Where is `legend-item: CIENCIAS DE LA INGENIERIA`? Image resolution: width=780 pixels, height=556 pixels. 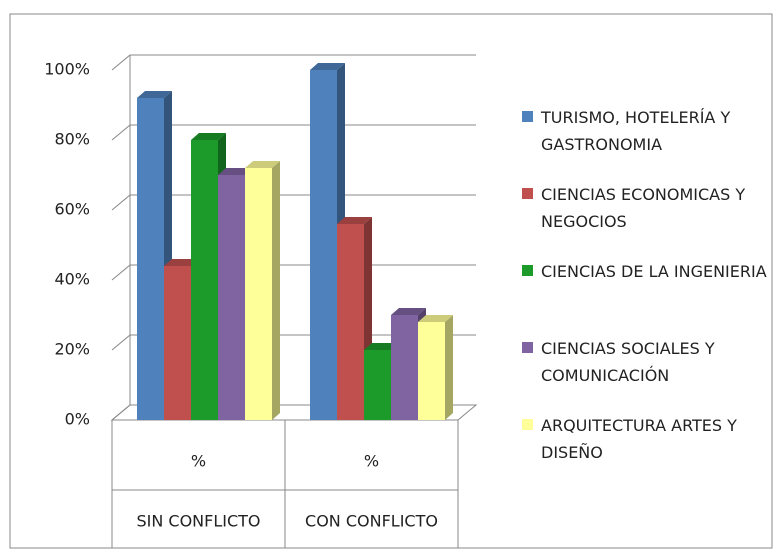 legend-item: CIENCIAS DE LA INGENIERIA is located at coordinates (647, 271).